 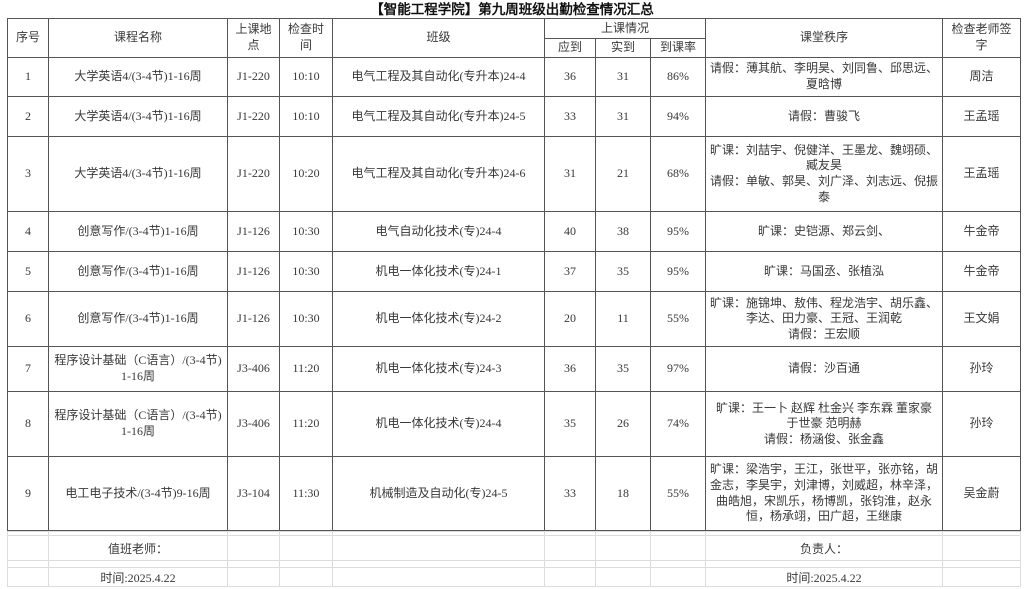 What do you see at coordinates (678, 271) in the screenshot?
I see `cell-rate: 95%` at bounding box center [678, 271].